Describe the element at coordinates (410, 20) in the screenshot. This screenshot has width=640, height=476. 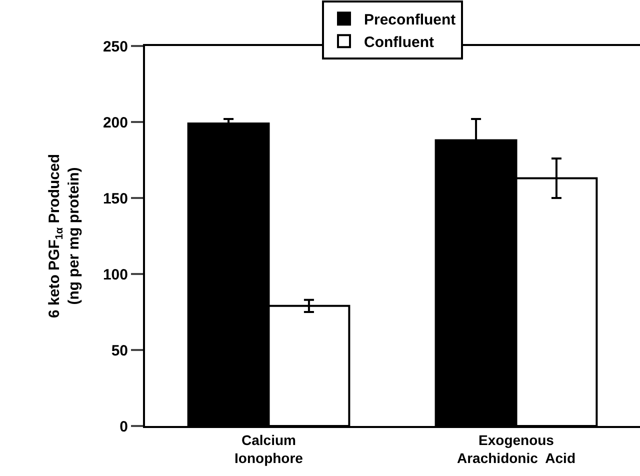
I see `legend-label: Preconfluent` at that location.